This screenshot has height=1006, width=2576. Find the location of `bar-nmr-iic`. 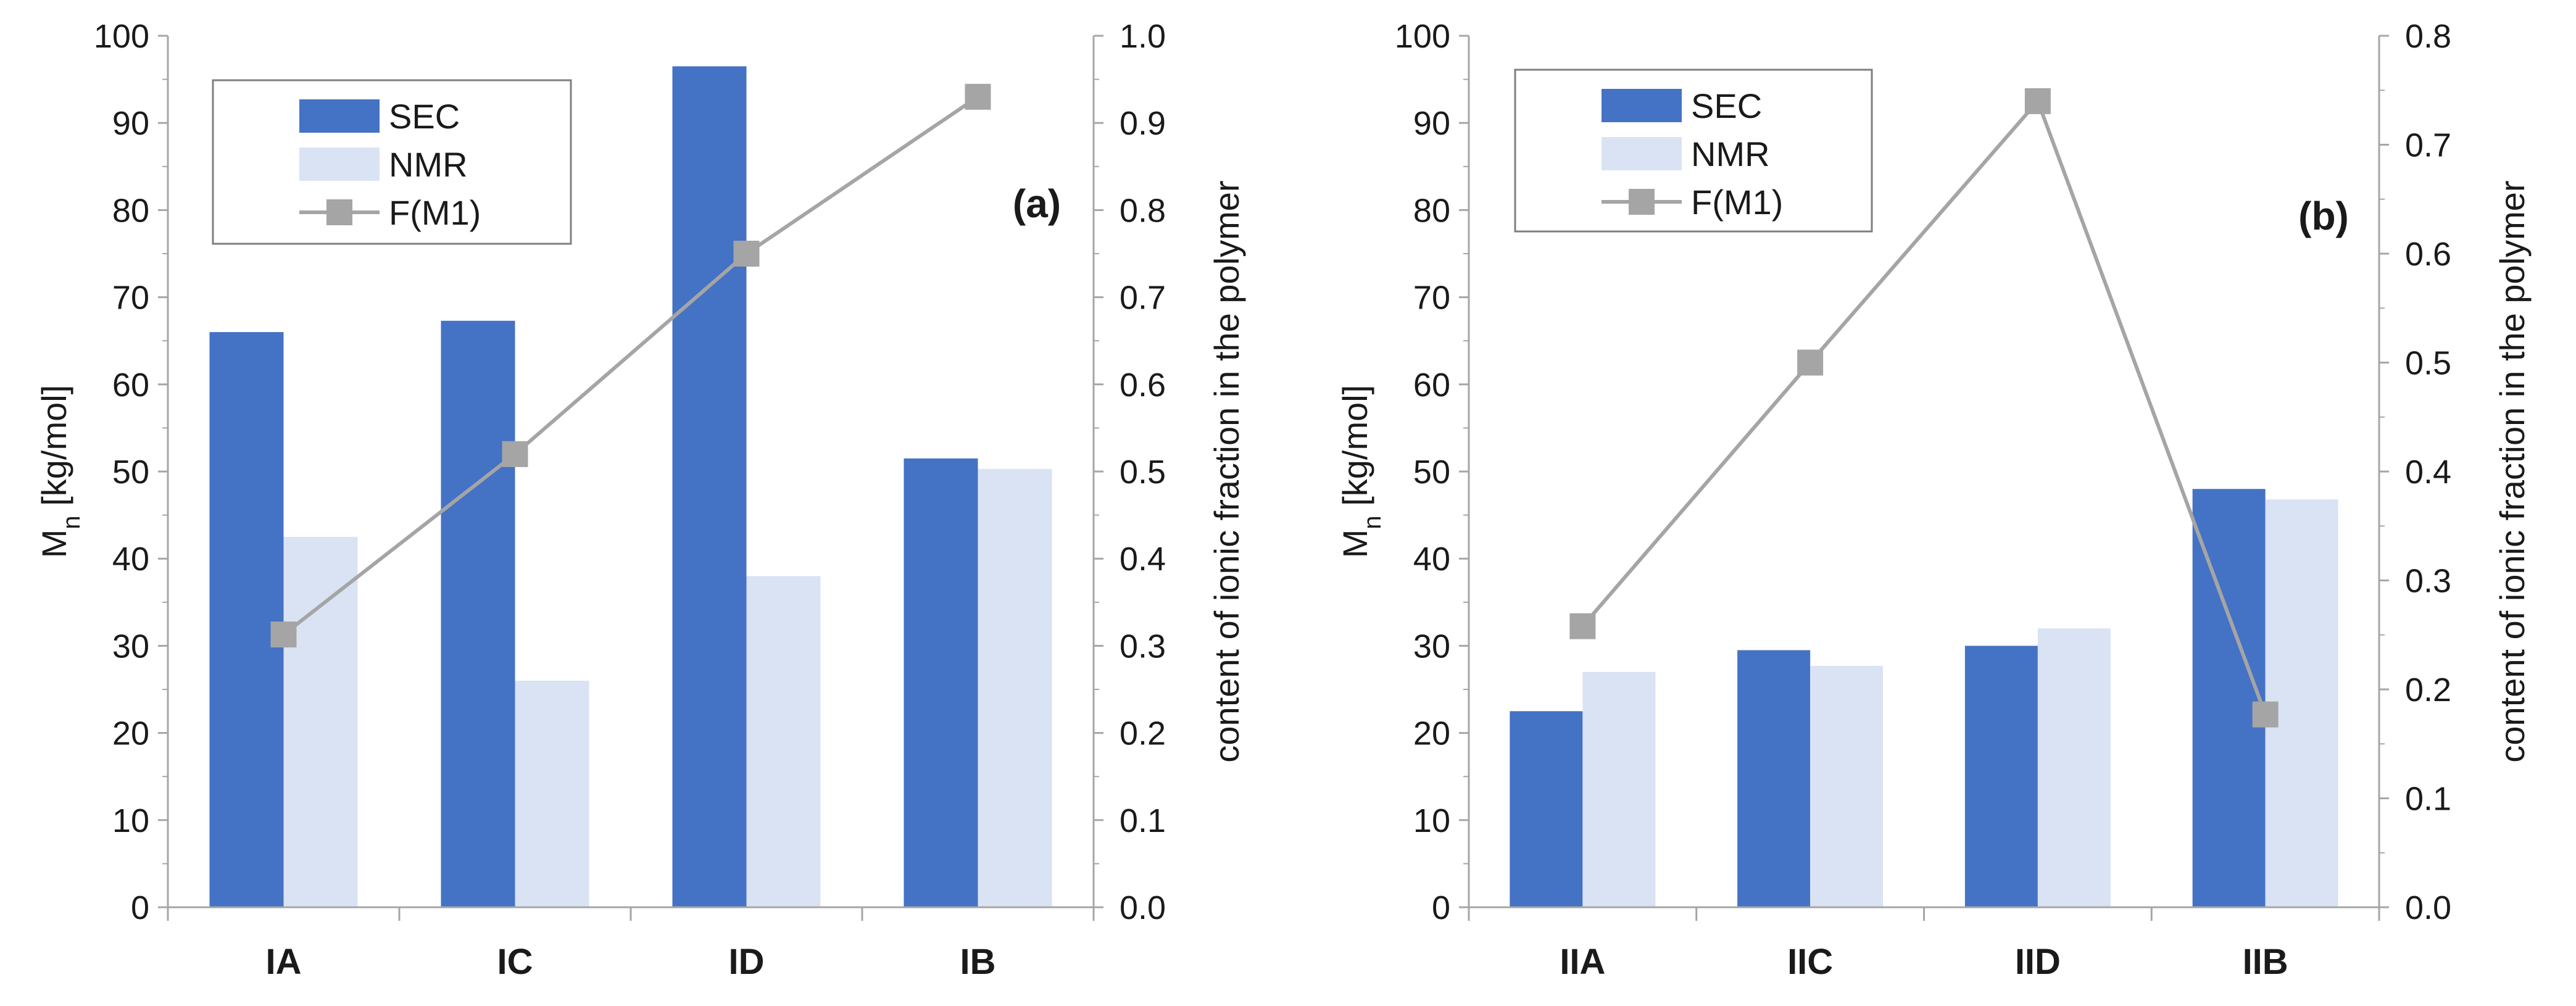

bar-nmr-iic is located at coordinates (1847, 786).